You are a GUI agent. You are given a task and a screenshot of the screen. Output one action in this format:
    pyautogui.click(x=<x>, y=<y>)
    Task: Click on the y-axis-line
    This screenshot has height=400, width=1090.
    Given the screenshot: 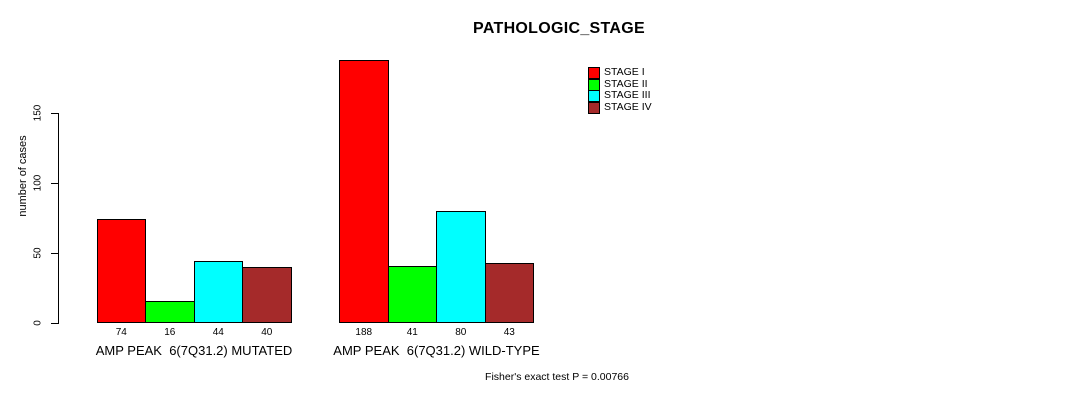 What is the action you would take?
    pyautogui.click(x=58, y=218)
    